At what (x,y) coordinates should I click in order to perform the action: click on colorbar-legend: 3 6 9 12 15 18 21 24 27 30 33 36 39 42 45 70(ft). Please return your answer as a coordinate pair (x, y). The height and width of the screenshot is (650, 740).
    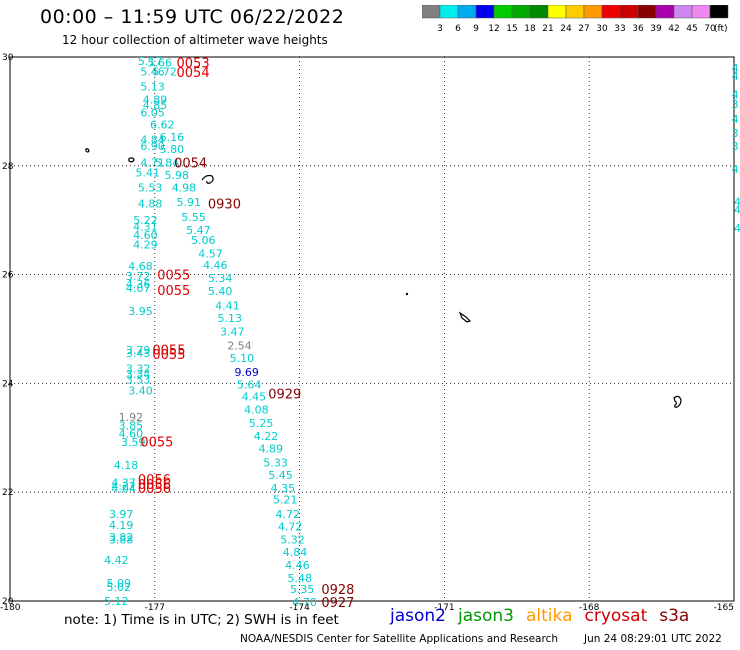
    Looking at the image, I should click on (575, 19).